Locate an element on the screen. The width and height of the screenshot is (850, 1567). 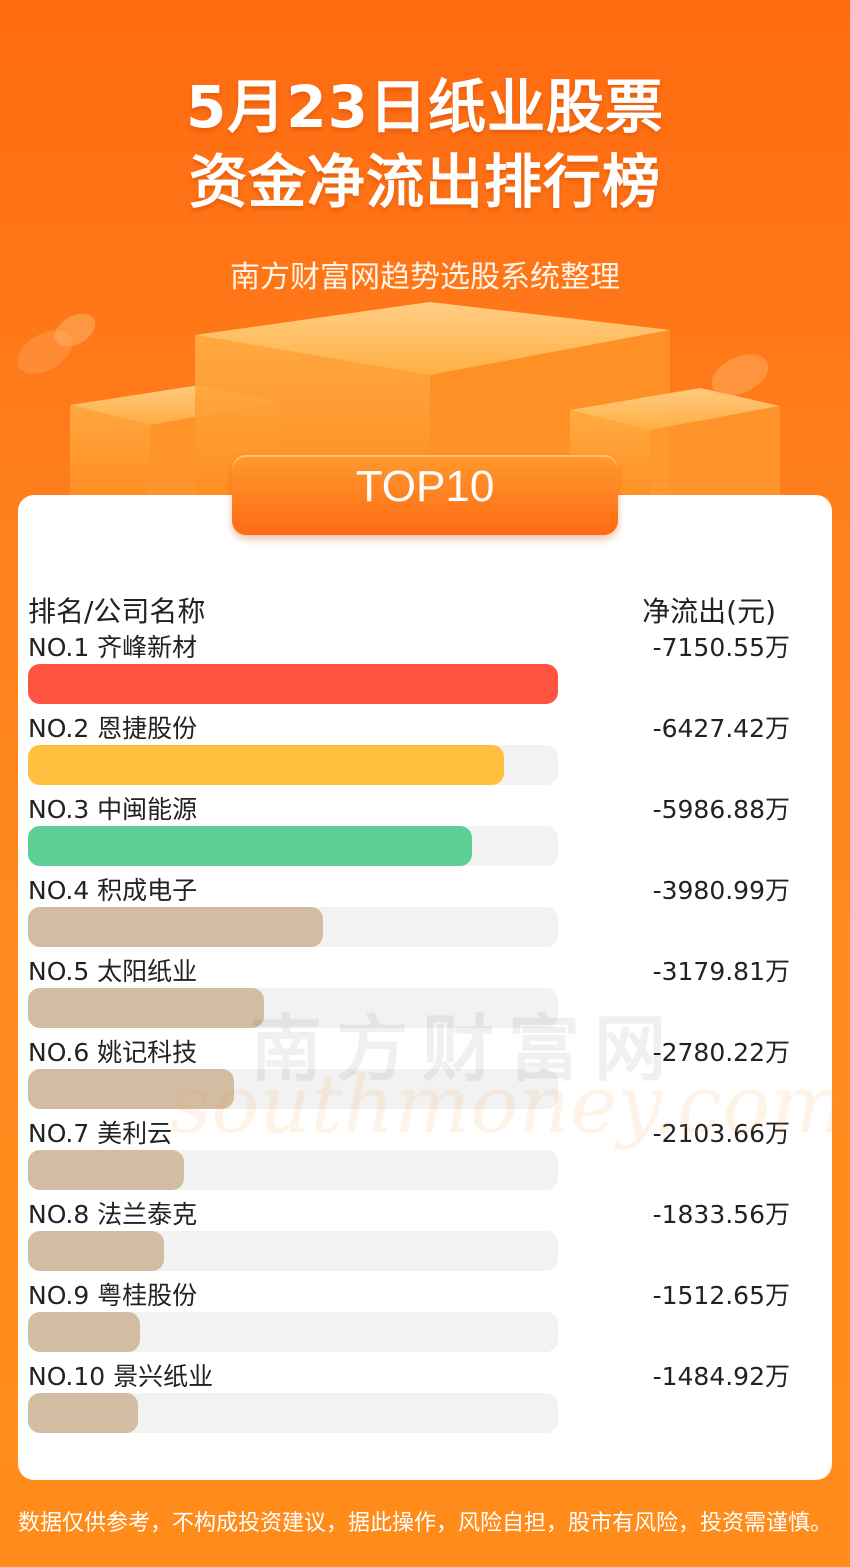
ranking-row: NO.8 法兰泰克 -1833.56万 is located at coordinates (425, 1235).